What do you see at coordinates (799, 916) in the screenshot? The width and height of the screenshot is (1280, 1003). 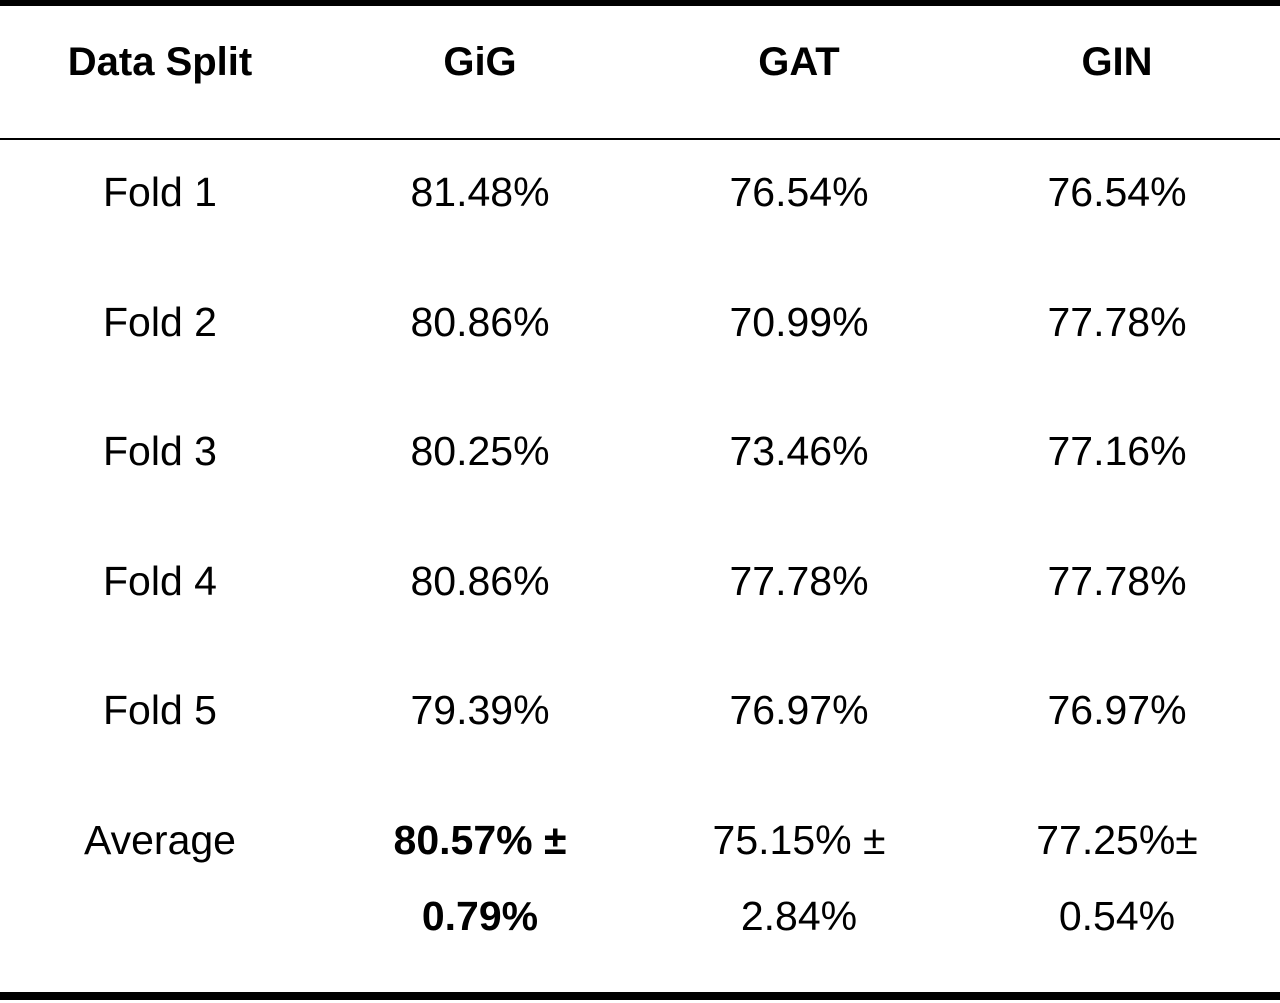 I see `gat-average-std: 2.84%` at bounding box center [799, 916].